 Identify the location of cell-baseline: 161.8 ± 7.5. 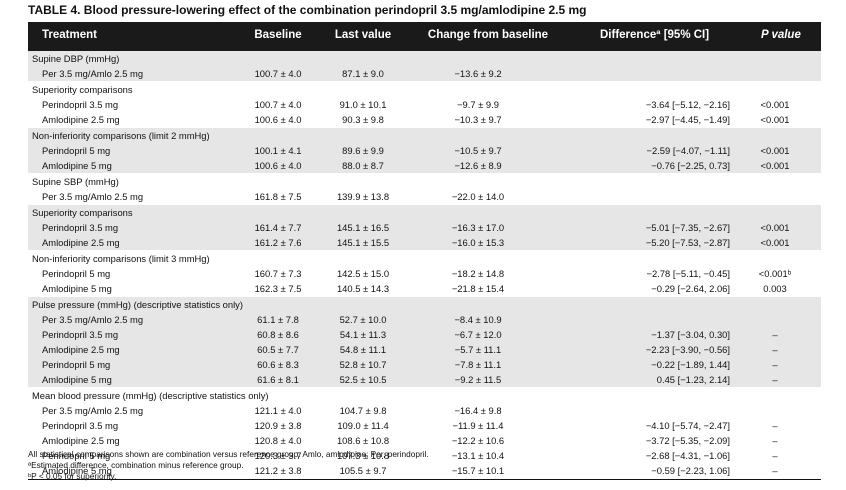
(278, 196).